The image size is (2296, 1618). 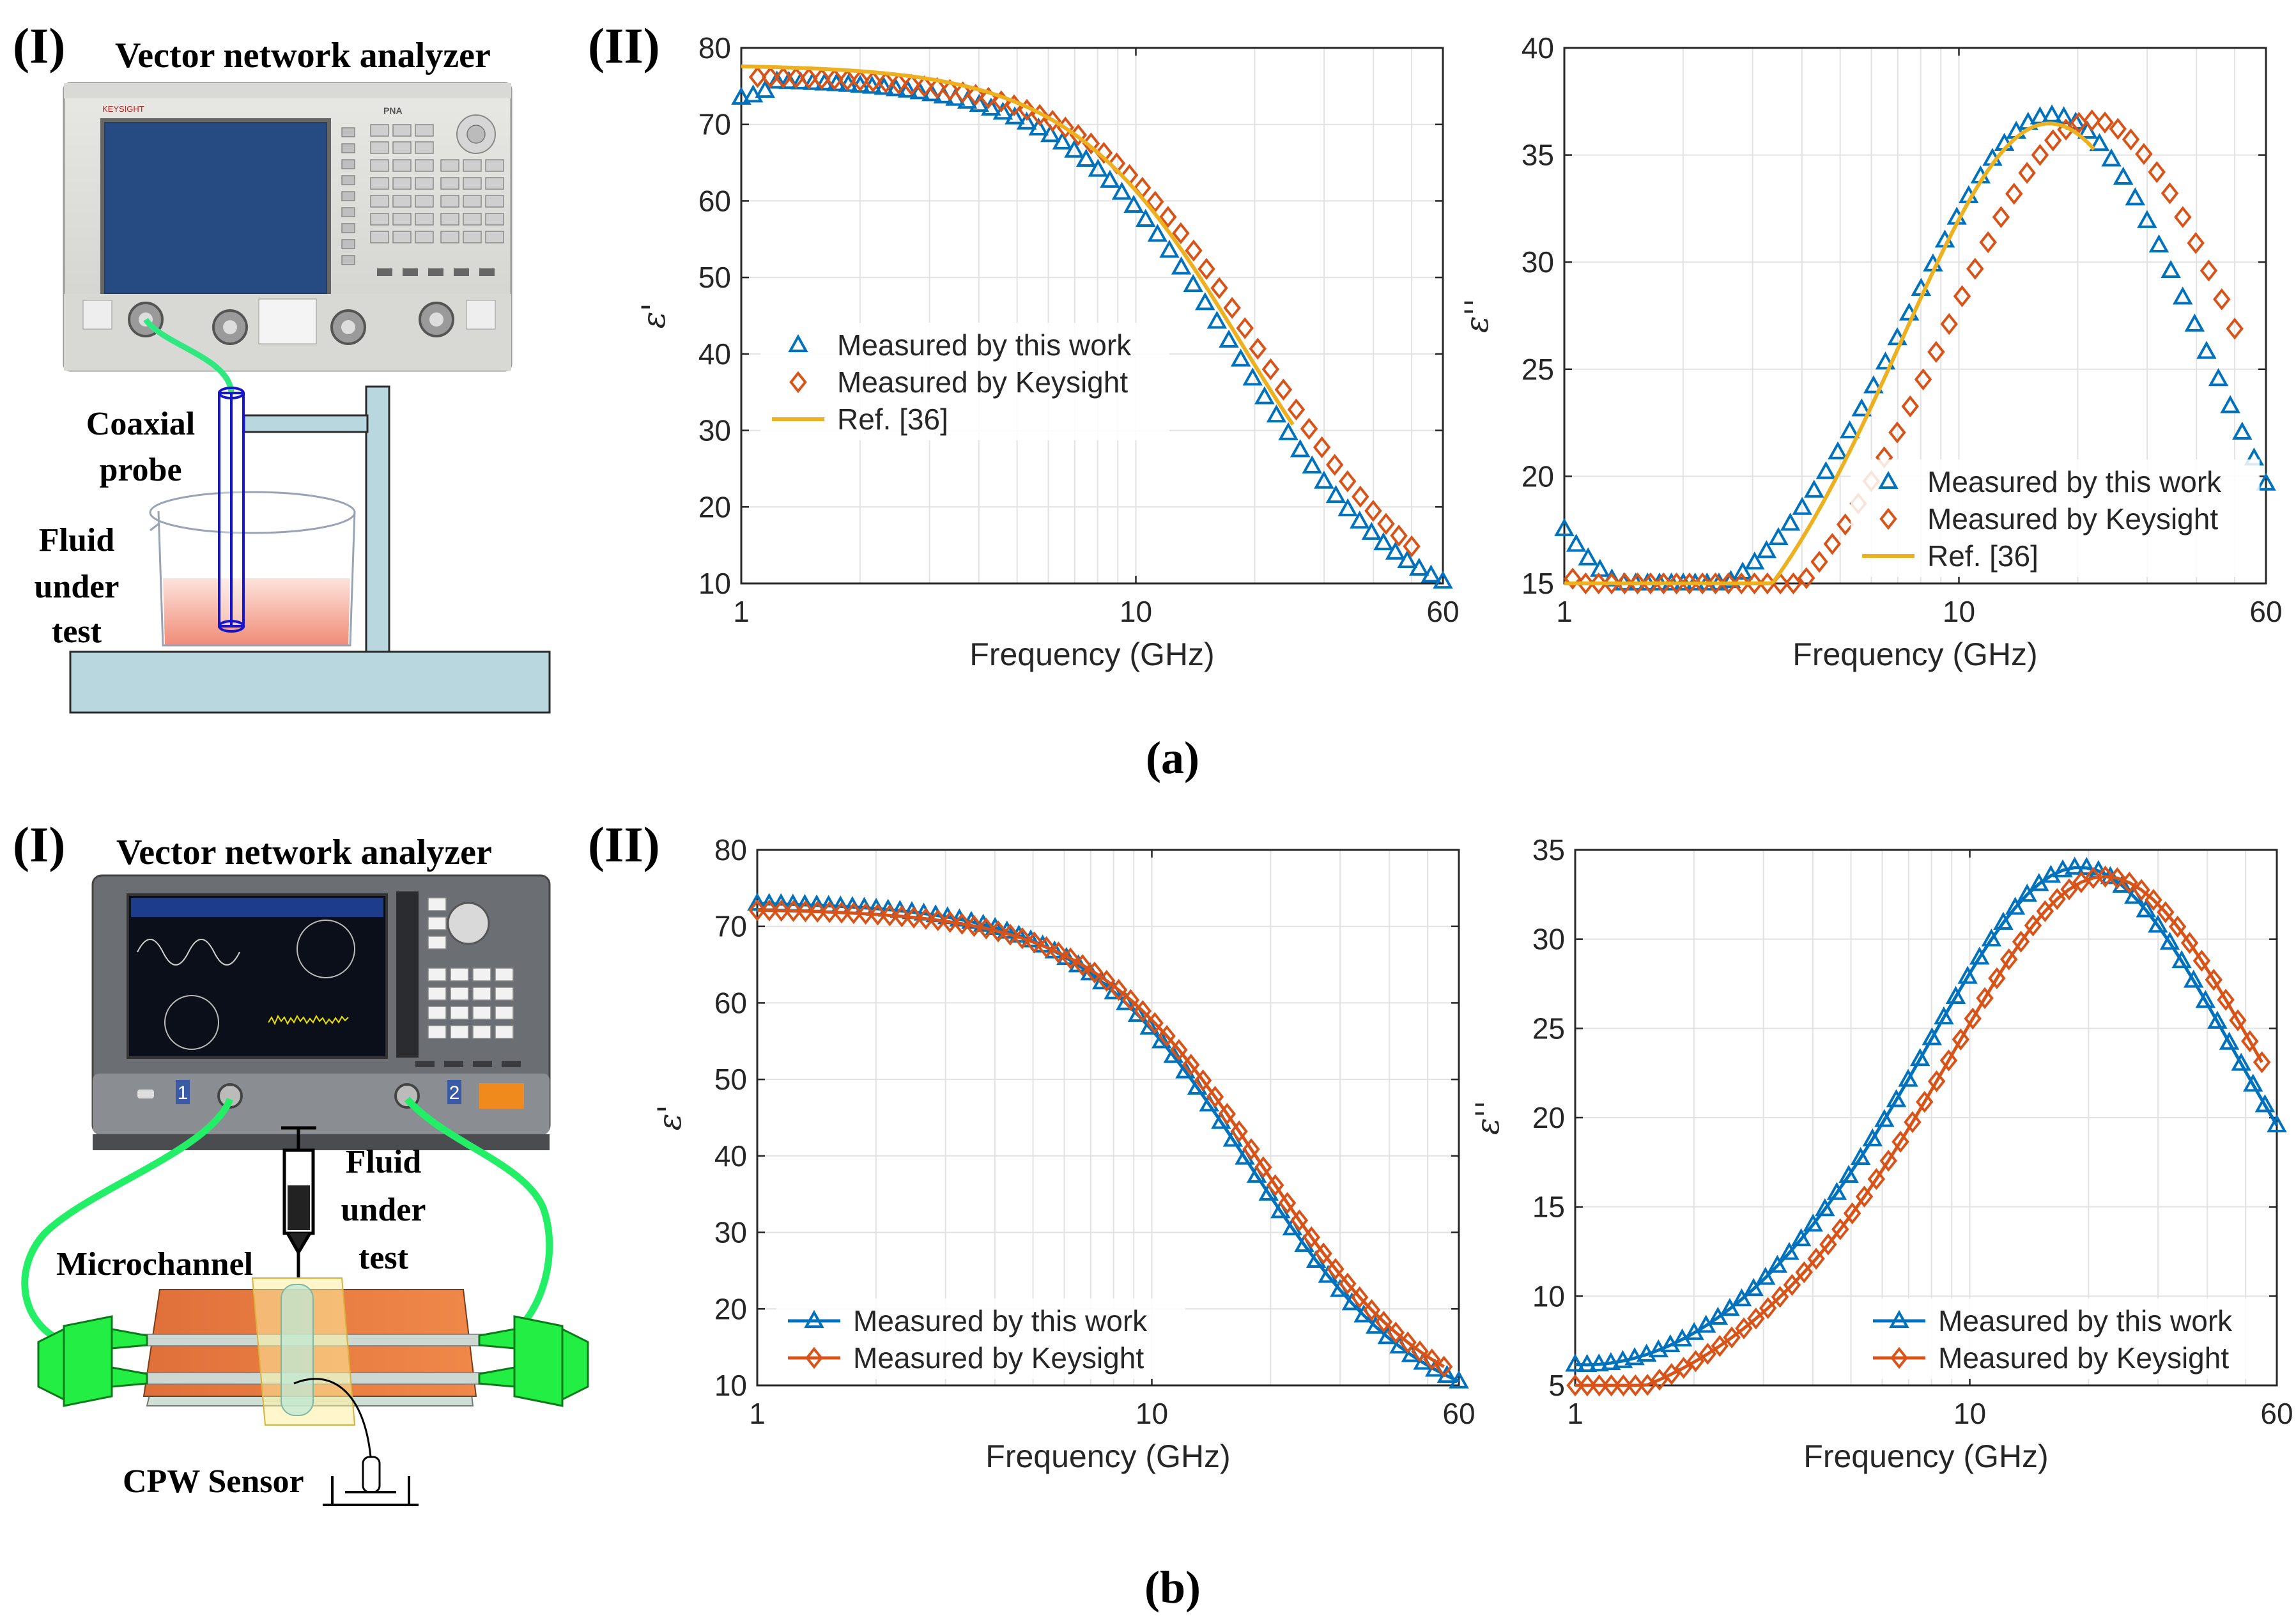 I want to click on legend-label: Measured by Keysight, so click(x=982, y=382).